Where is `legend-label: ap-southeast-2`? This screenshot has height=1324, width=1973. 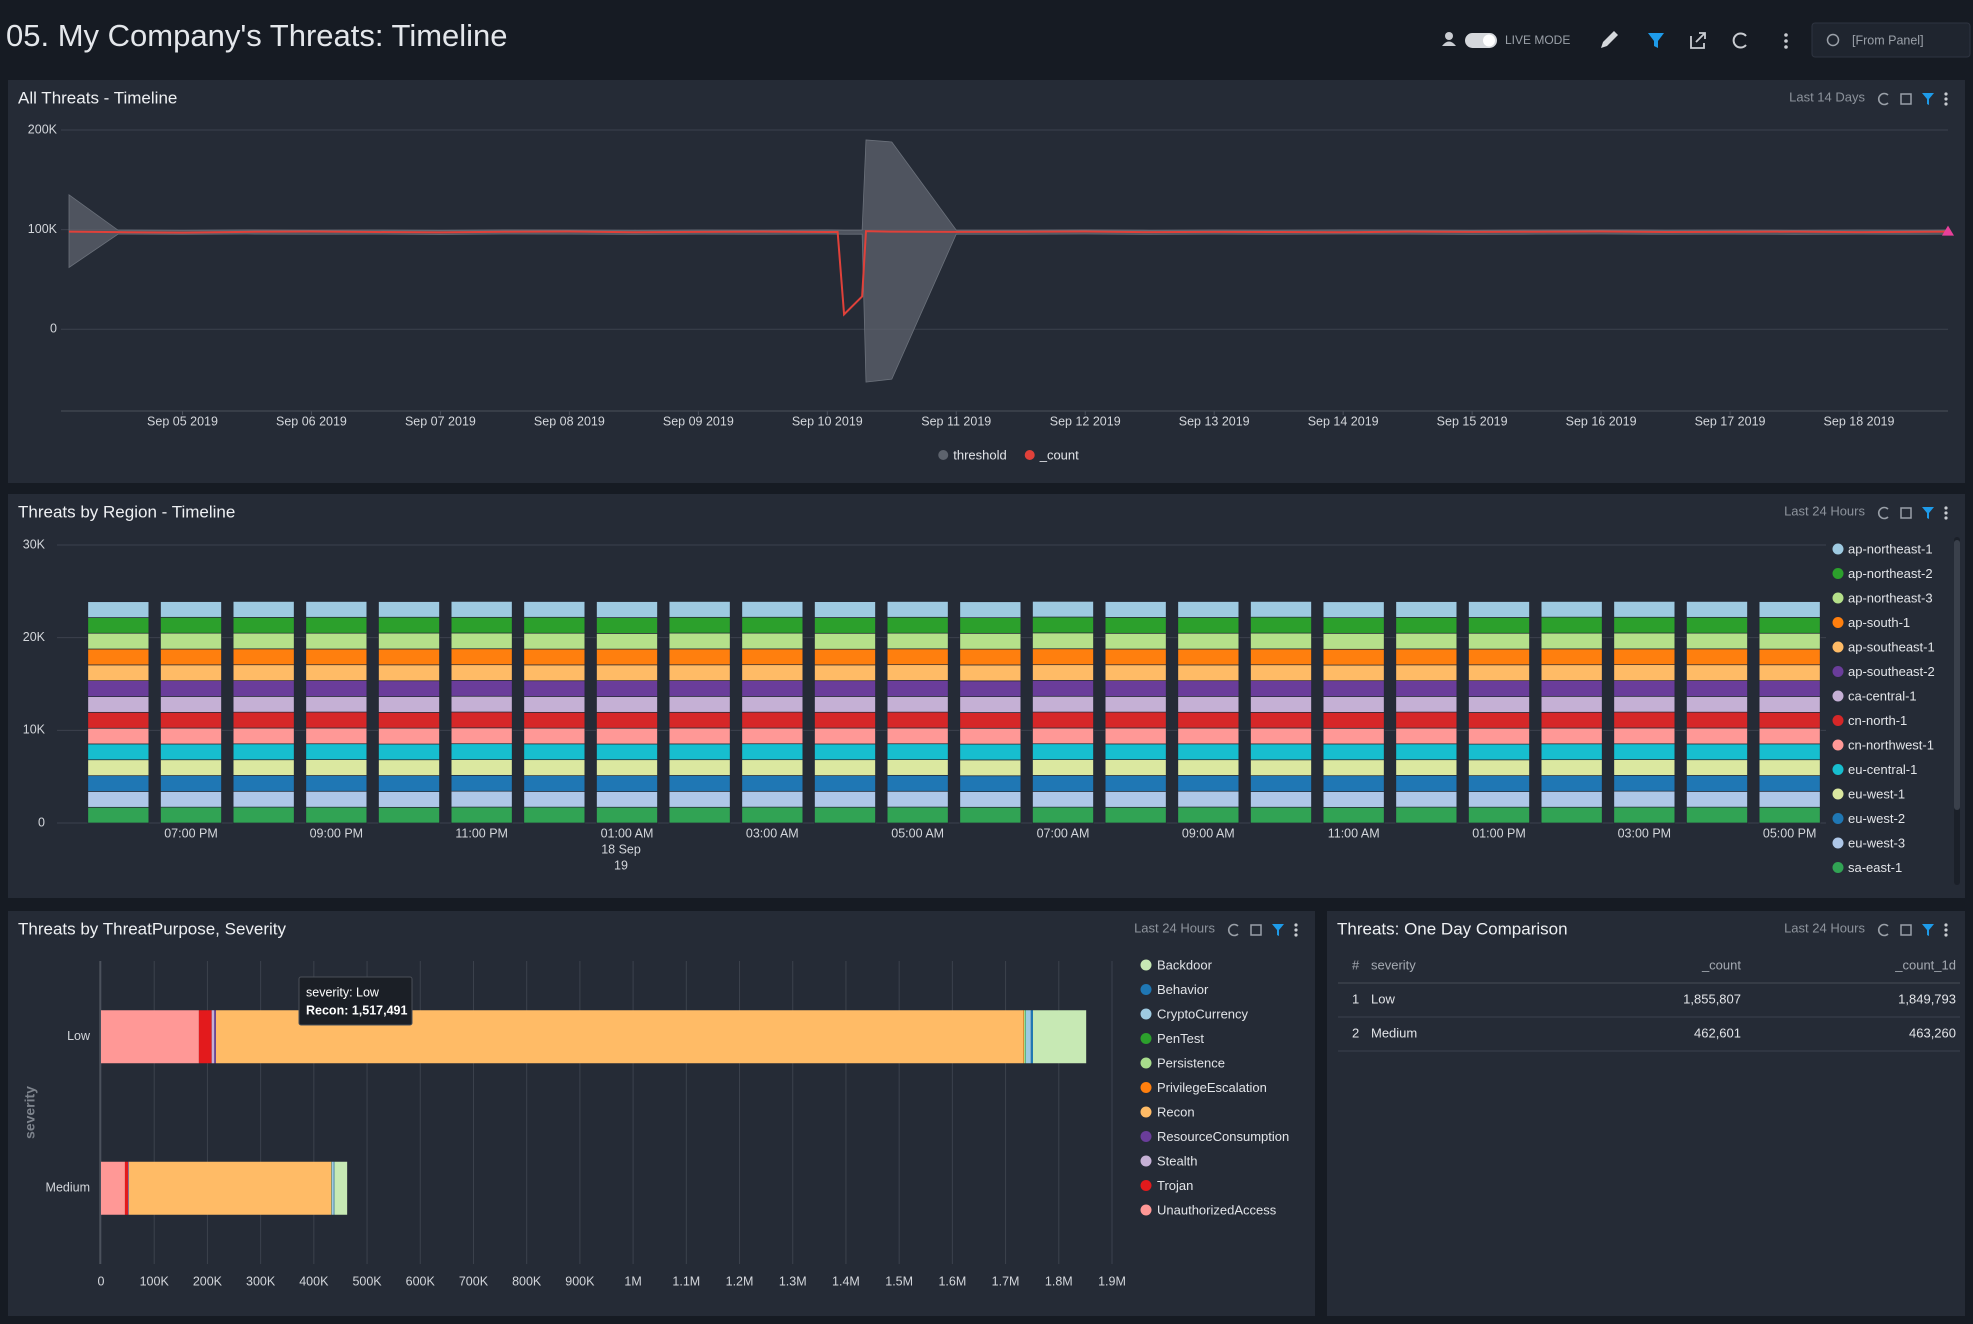
legend-label: ap-southeast-2 is located at coordinates (1891, 671).